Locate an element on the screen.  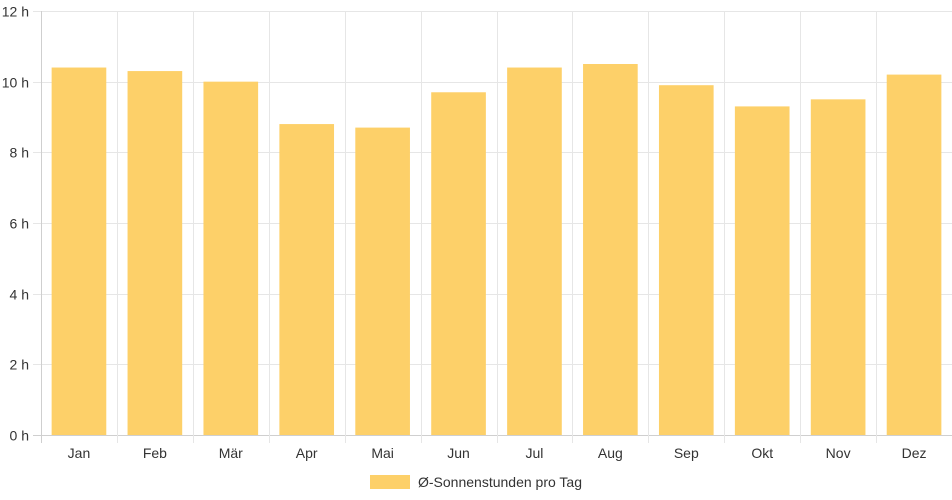
bar-aug is located at coordinates (610, 249).